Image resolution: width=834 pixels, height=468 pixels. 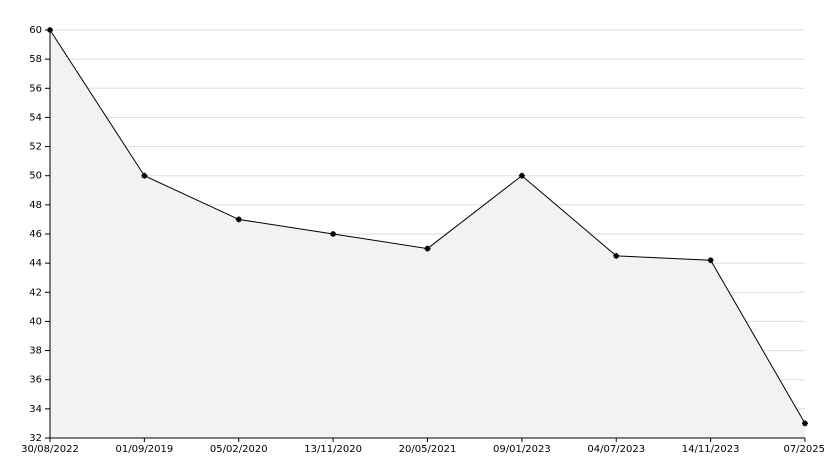 What do you see at coordinates (35, 438) in the screenshot?
I see `y-tick-label: 32` at bounding box center [35, 438].